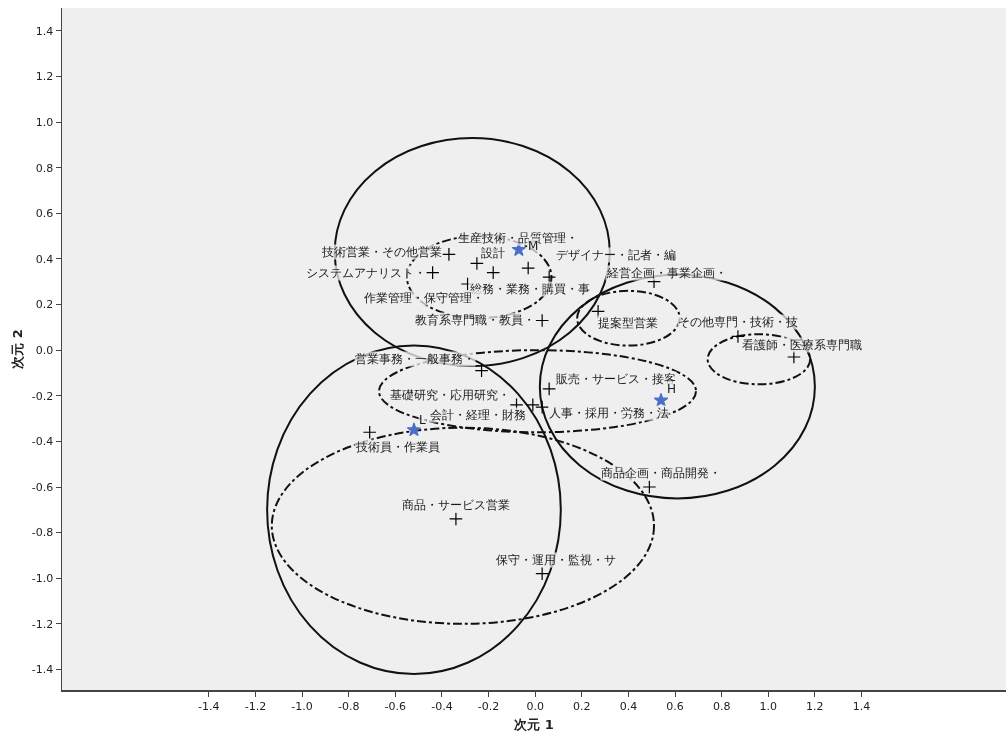 This screenshot has width=1008, height=740. Describe the element at coordinates (42, 487) in the screenshot. I see `y-tick-label: -0.6` at that location.